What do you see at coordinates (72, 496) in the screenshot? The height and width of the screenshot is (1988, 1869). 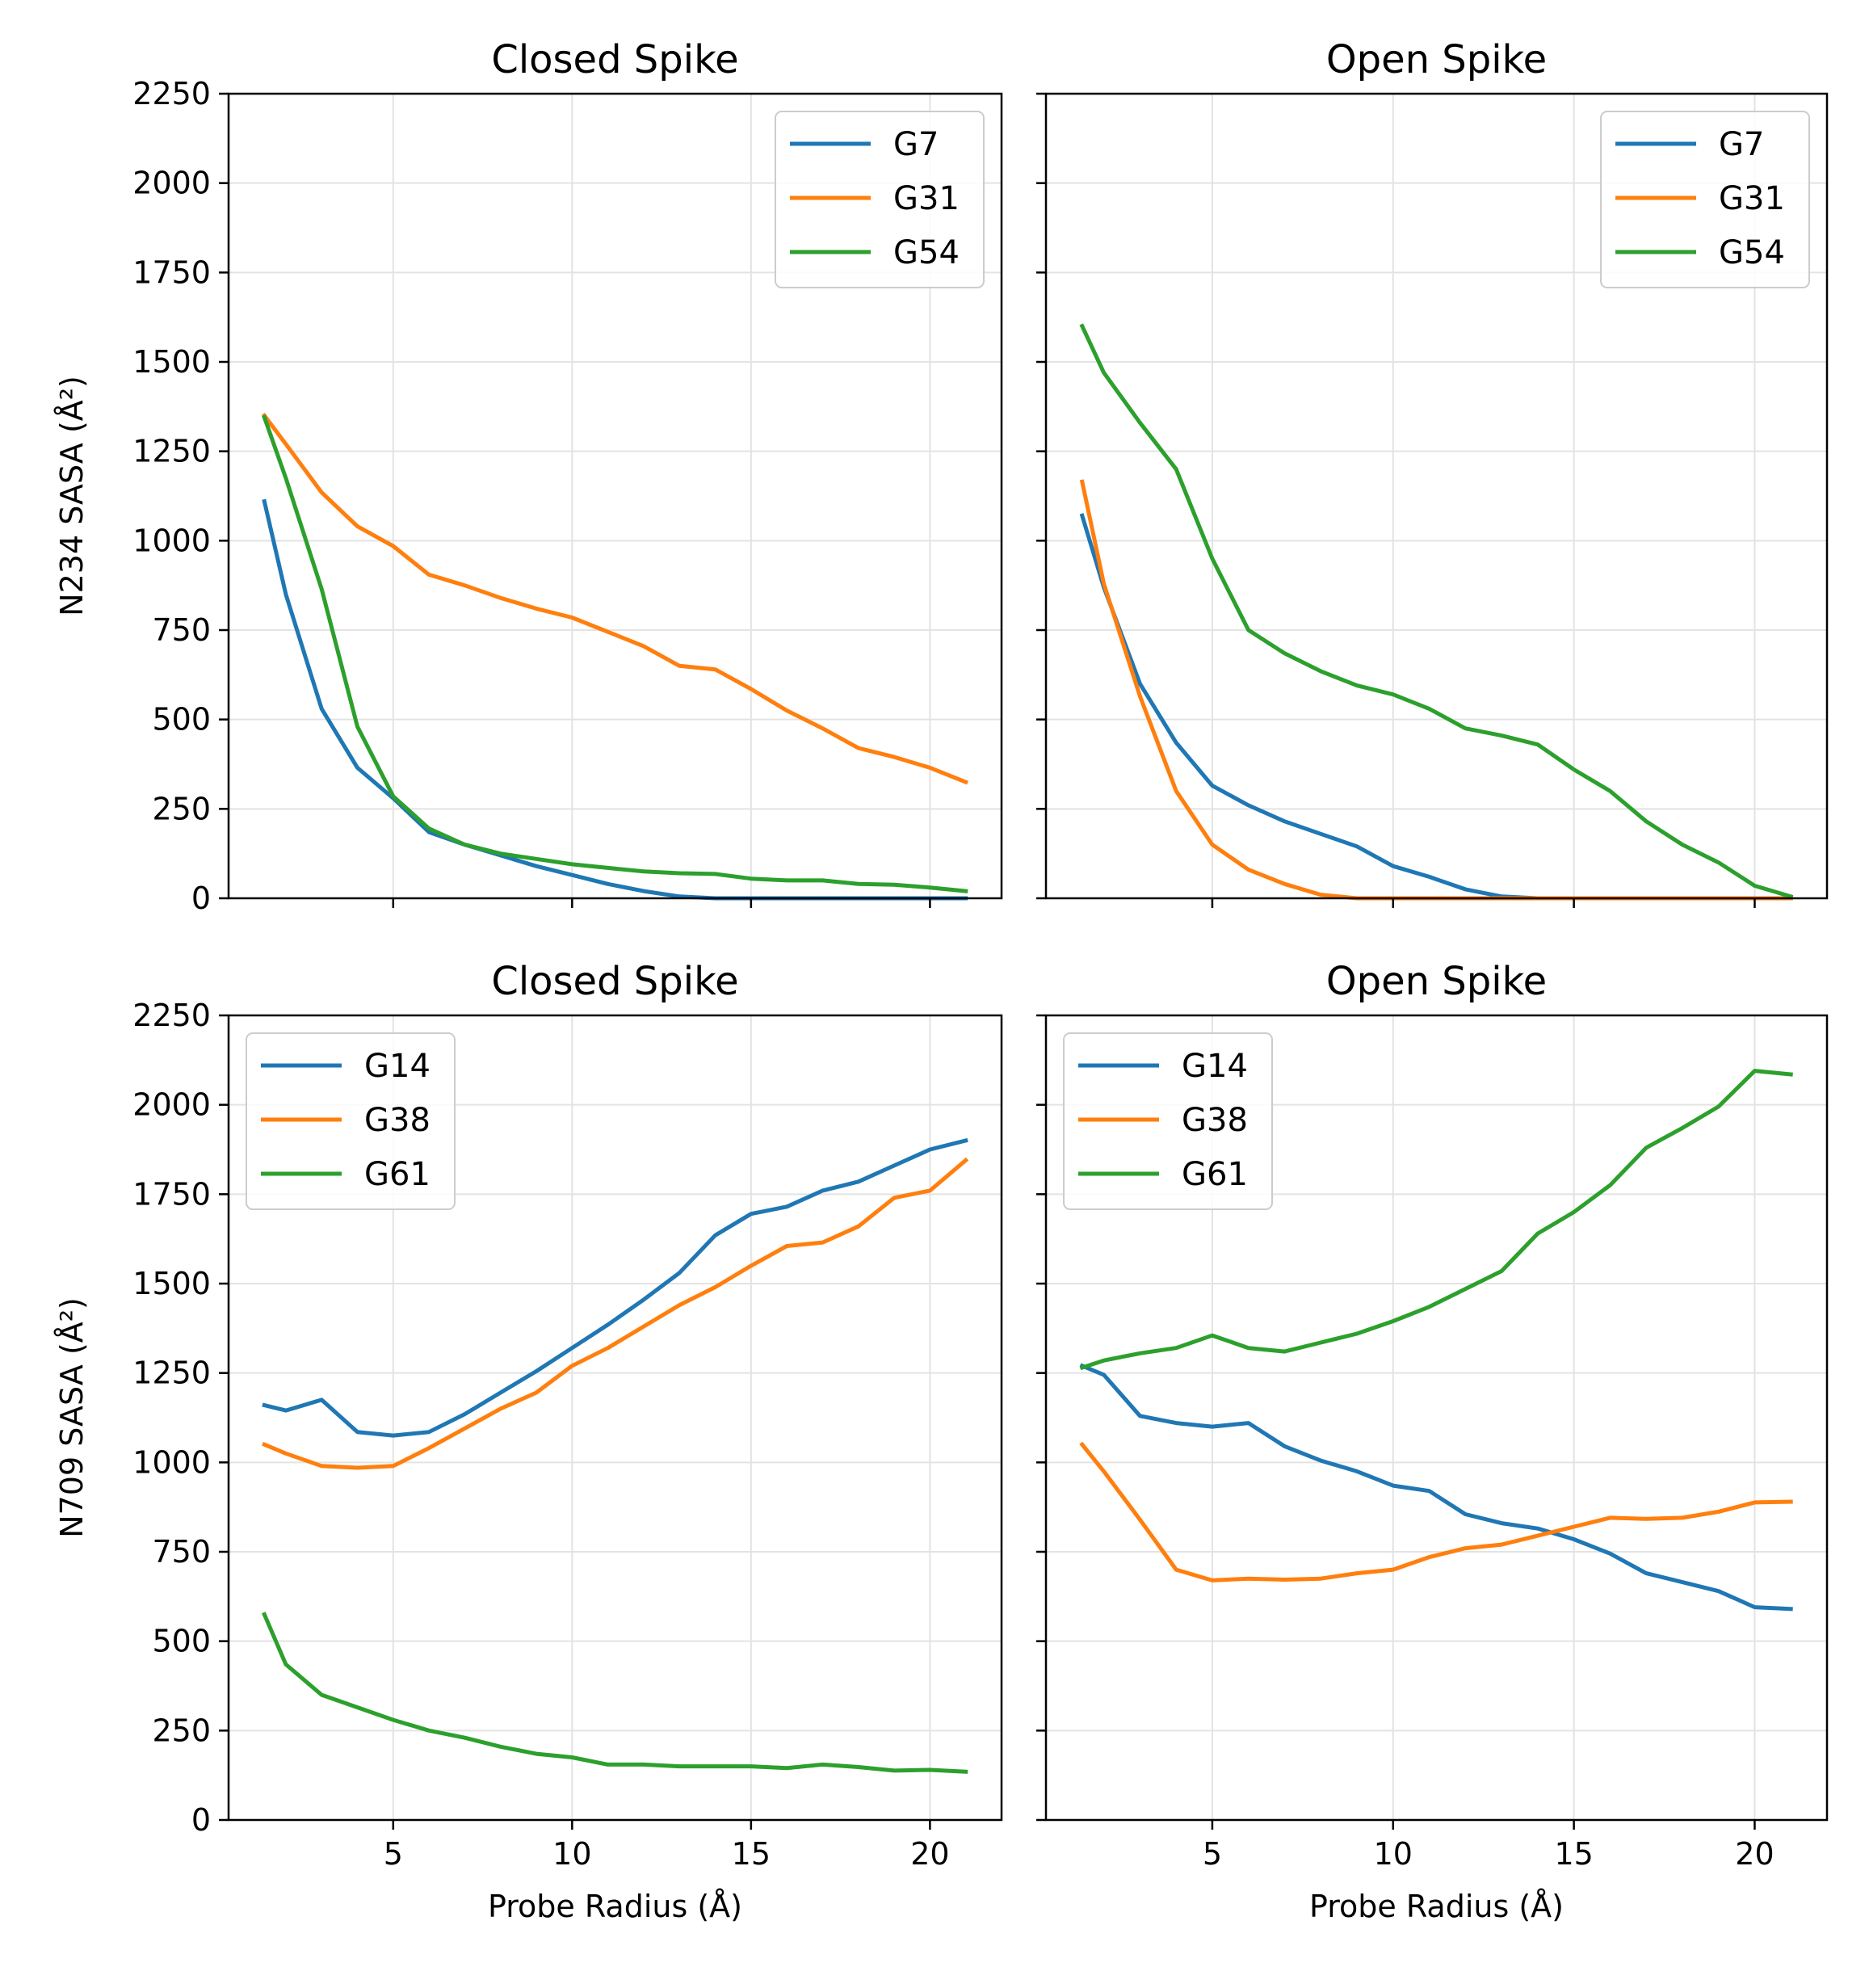 I see `y-axis-label: N234 SASA (Å²)` at bounding box center [72, 496].